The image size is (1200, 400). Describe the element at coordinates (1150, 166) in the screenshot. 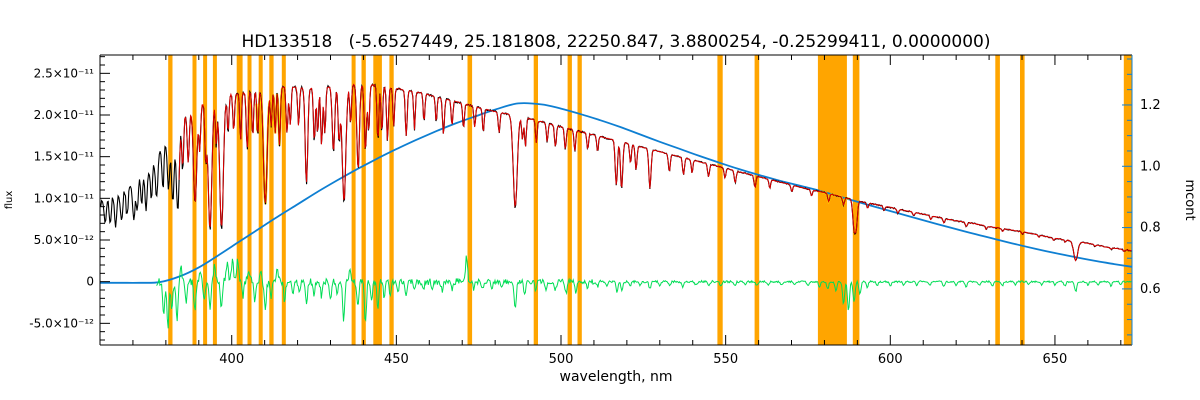

I see `y-right-tick-label: 1.0` at that location.